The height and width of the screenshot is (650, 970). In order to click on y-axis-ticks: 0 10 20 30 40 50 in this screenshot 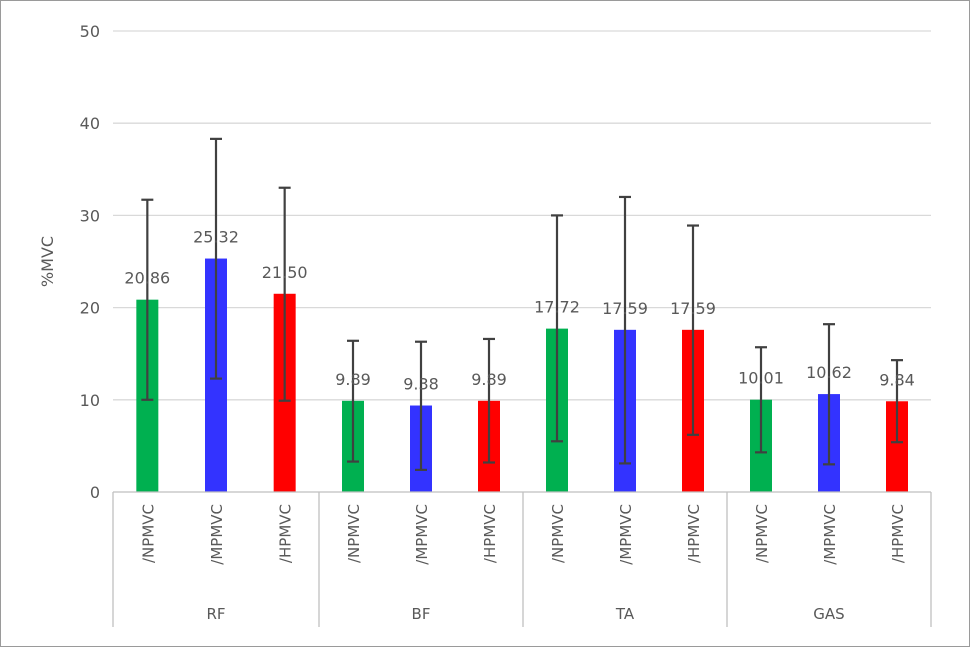, I will do `click(90, 262)`.